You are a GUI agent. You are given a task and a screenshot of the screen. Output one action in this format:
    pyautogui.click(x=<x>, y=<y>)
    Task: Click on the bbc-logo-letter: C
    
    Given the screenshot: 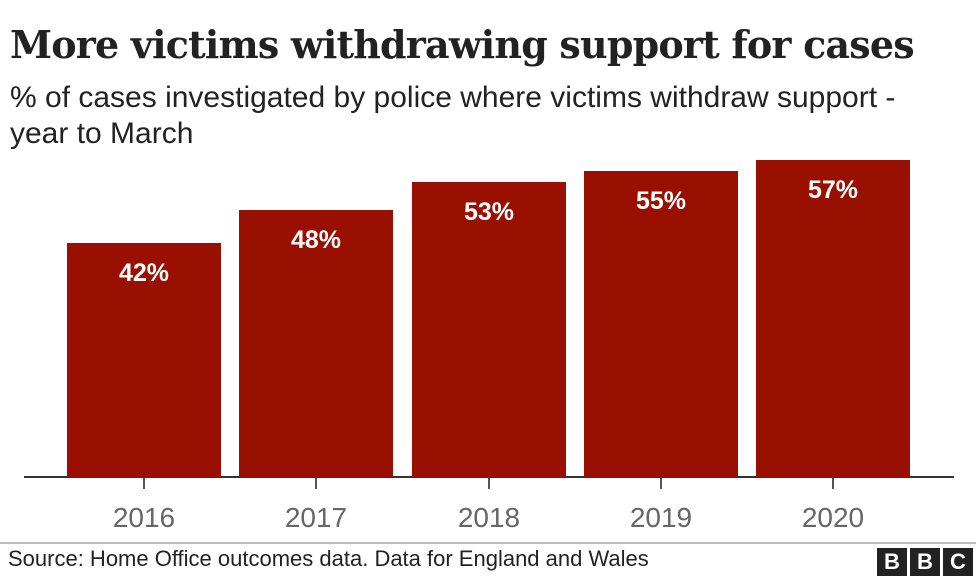 What is the action you would take?
    pyautogui.click(x=958, y=562)
    